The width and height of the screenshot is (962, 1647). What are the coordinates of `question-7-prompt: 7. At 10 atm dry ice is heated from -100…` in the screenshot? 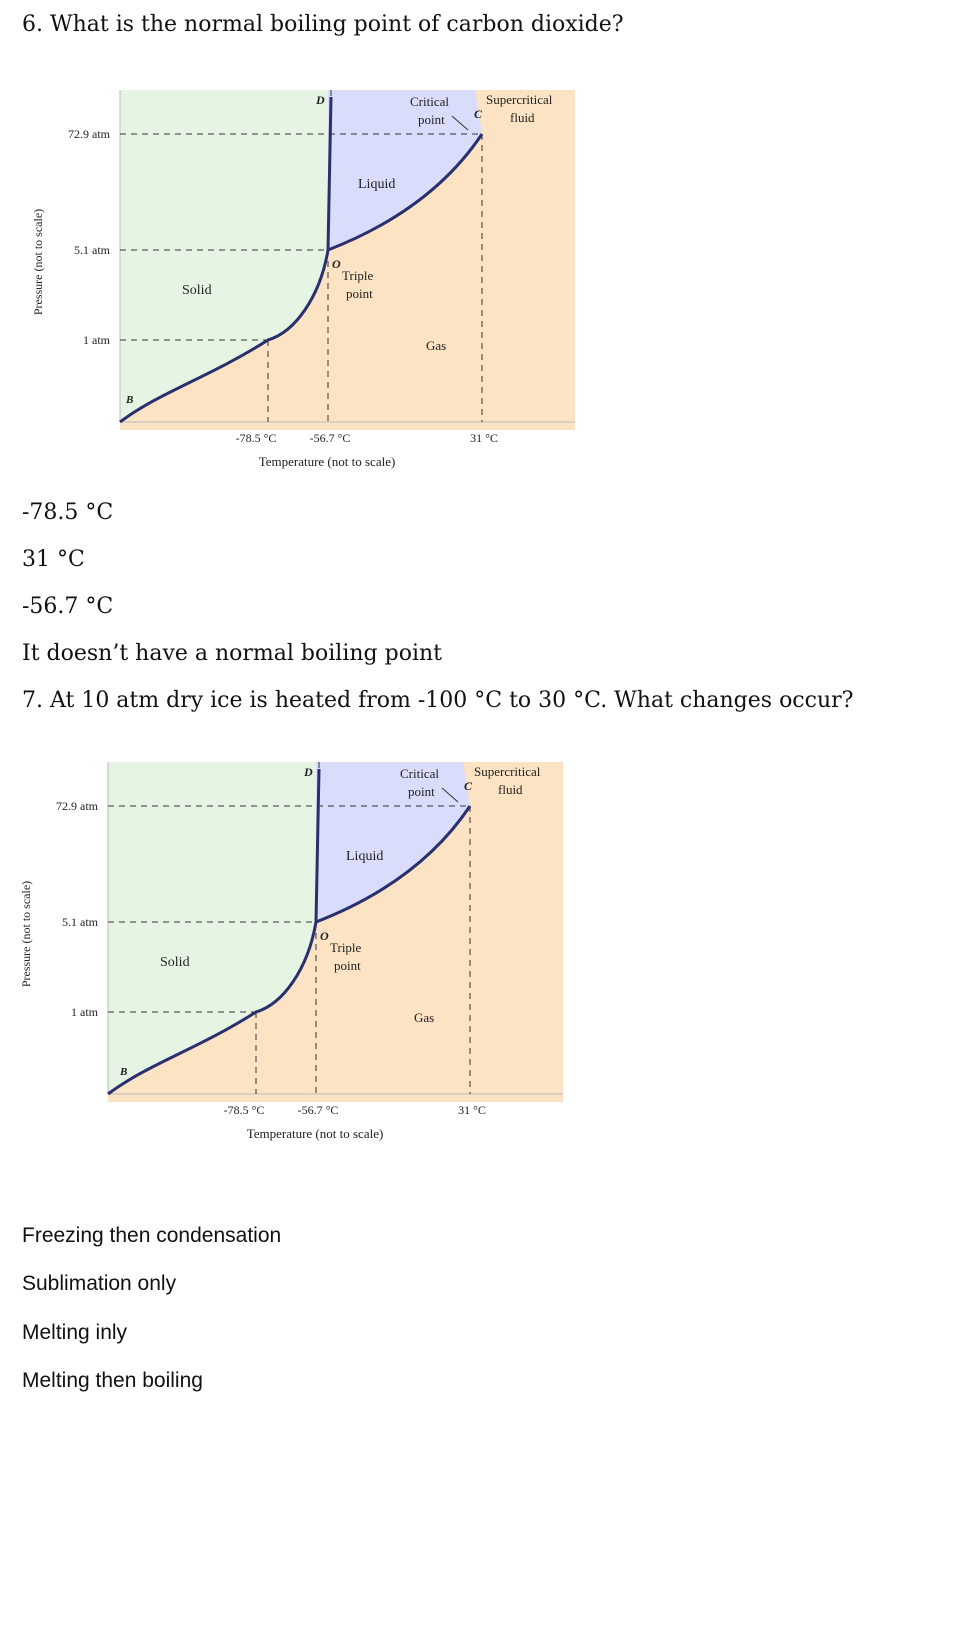 It's located at (438, 700).